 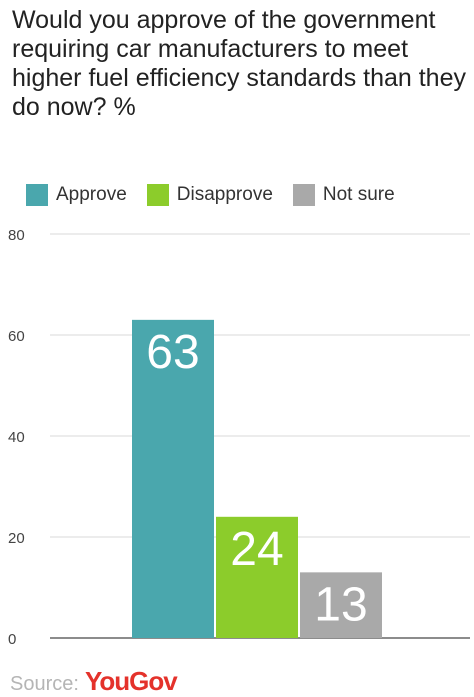 I want to click on legend-label-not-sure: Not sure, so click(x=358, y=194).